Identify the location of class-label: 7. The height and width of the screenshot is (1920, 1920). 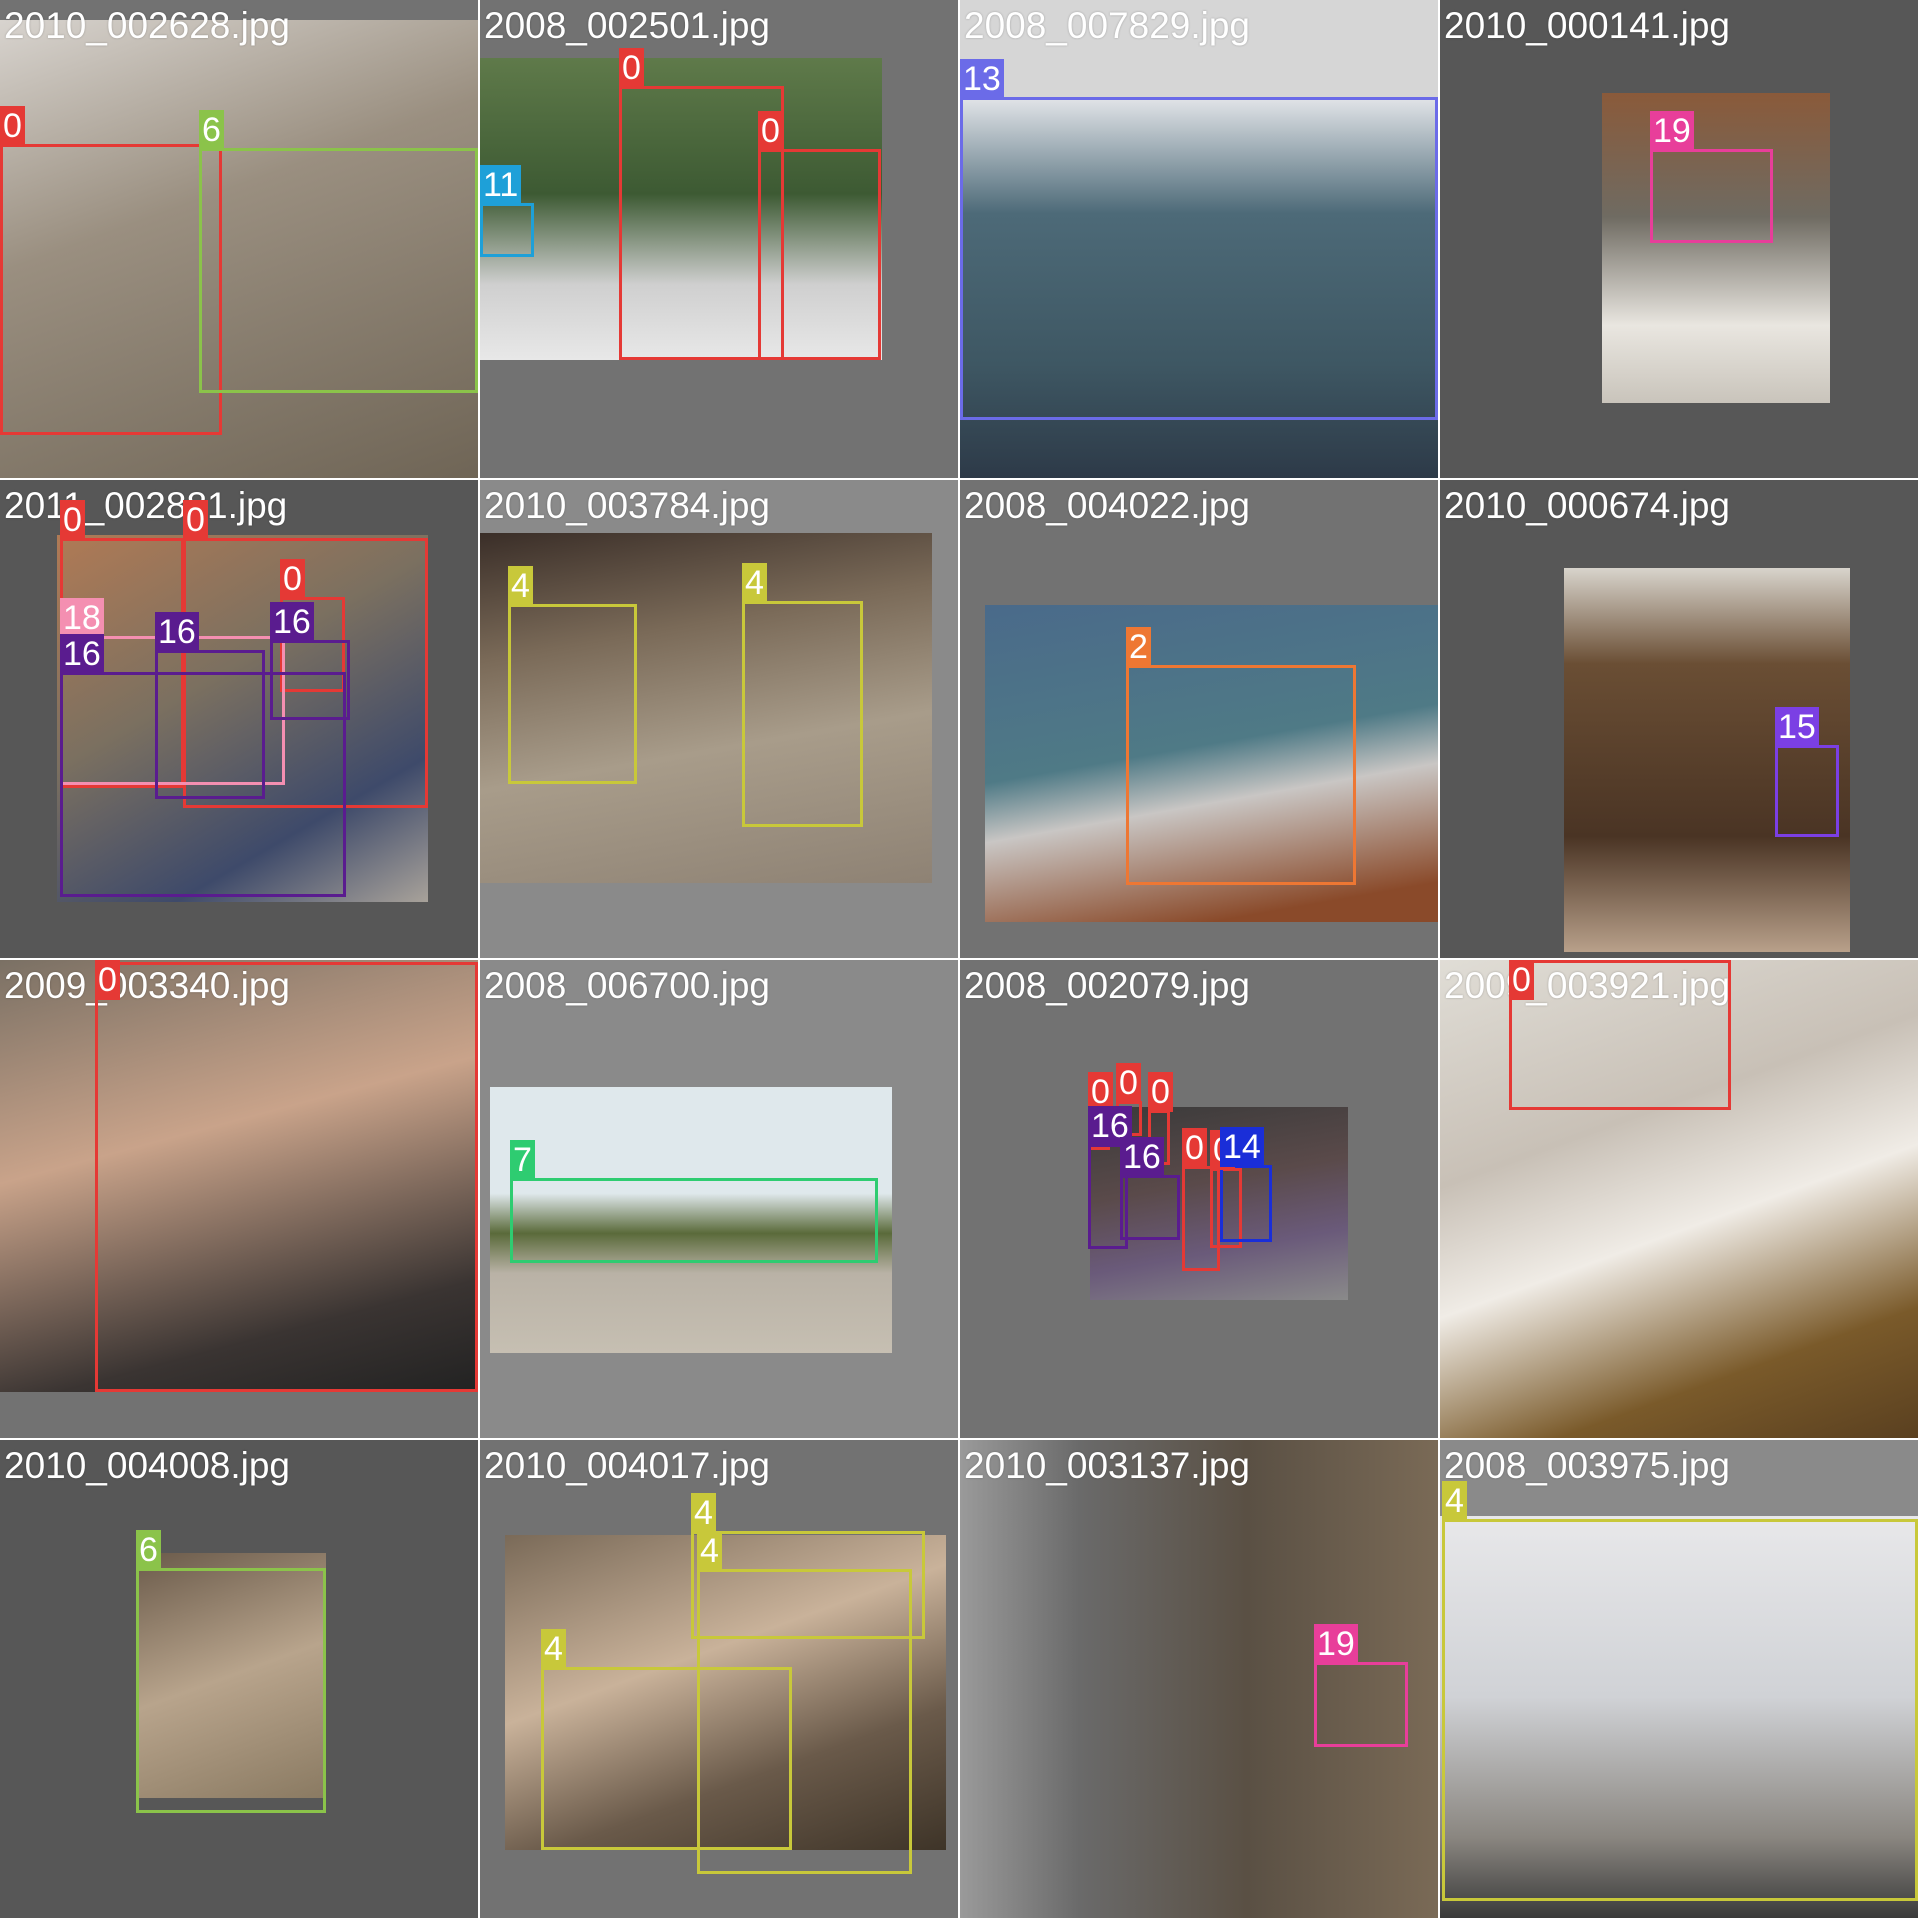
(522, 1160).